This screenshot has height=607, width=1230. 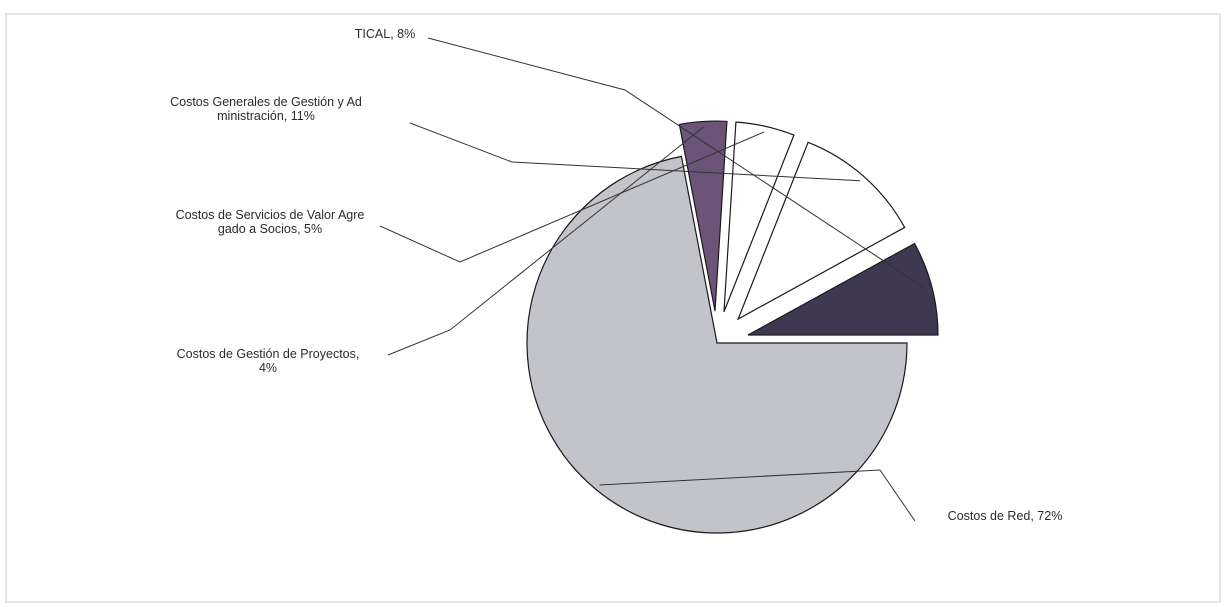 I want to click on pie-slice-tical, so click(x=843, y=289).